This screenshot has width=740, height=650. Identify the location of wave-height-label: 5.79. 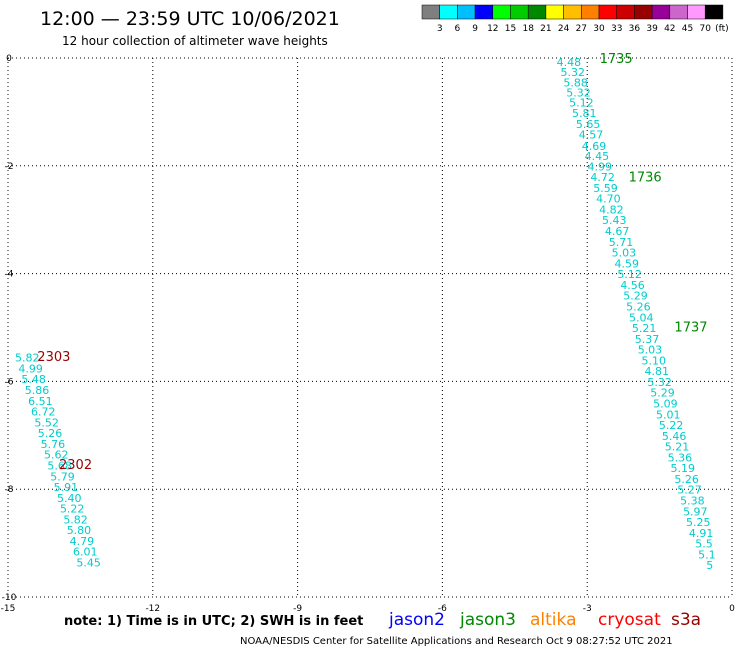
(62, 476).